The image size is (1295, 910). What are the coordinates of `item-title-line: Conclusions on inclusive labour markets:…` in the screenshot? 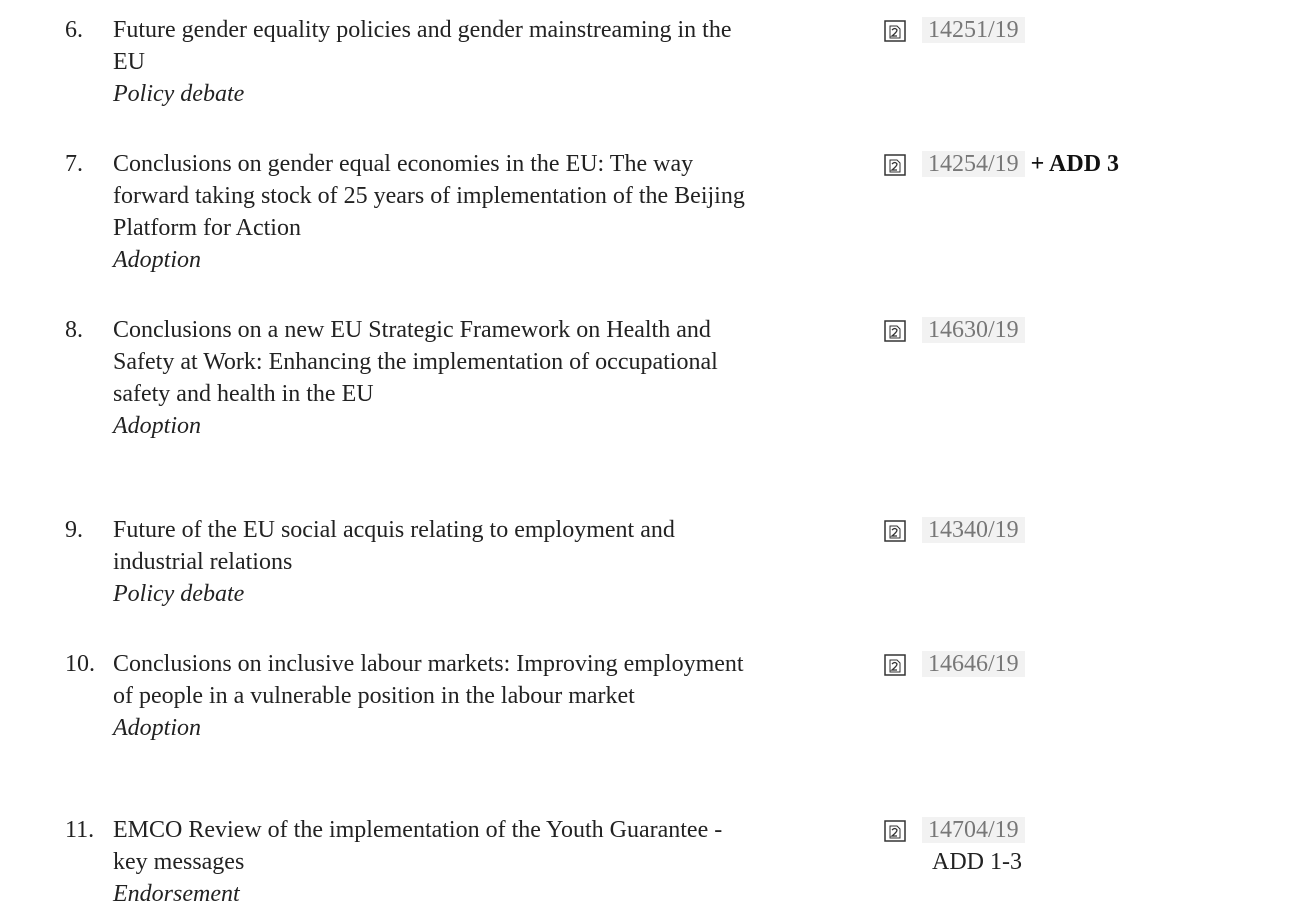 It's located at (428, 664).